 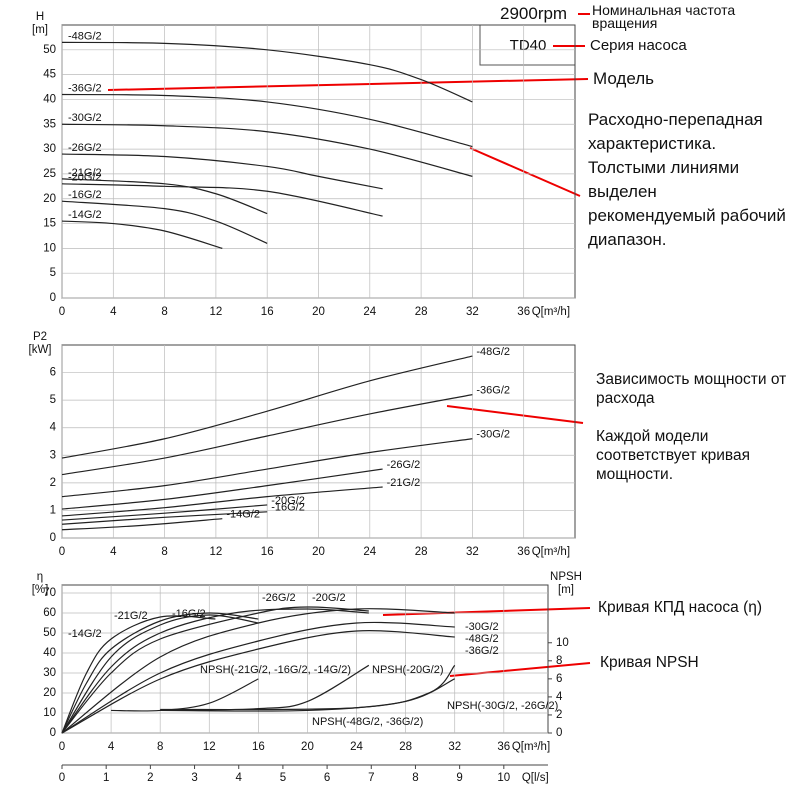 What do you see at coordinates (680, 607) in the screenshot?
I see `efficiency-note: Кривая КПД насоса (η)` at bounding box center [680, 607].